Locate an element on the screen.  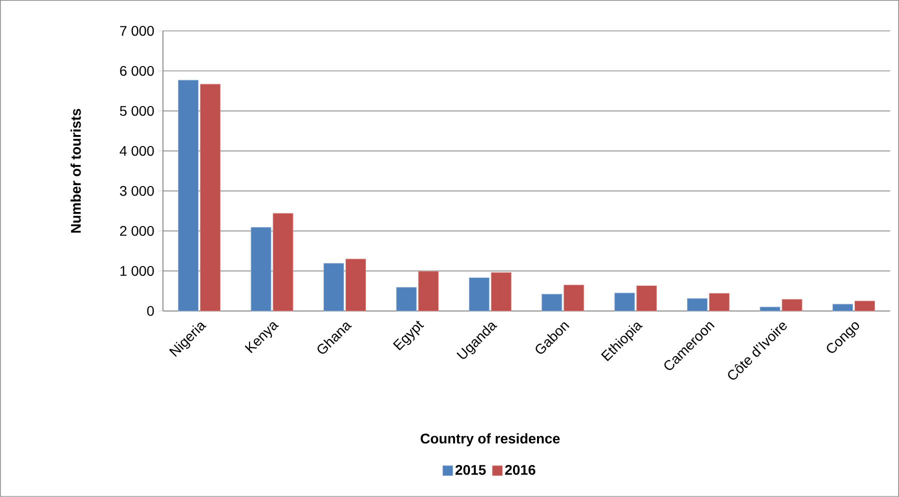
y-tick-label: 7 000 is located at coordinates (137, 31).